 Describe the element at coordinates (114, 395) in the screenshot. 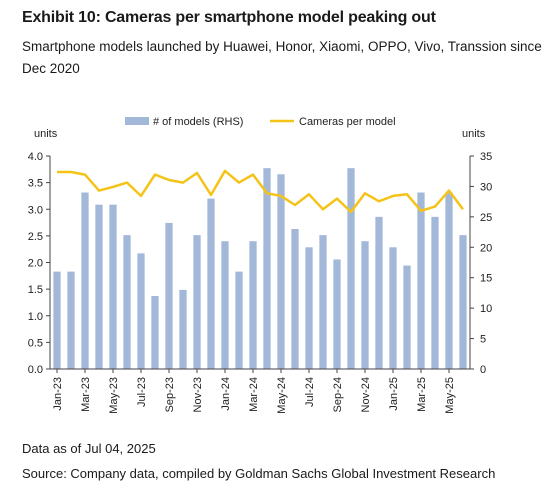

I see `x-tick-label: May-23` at that location.